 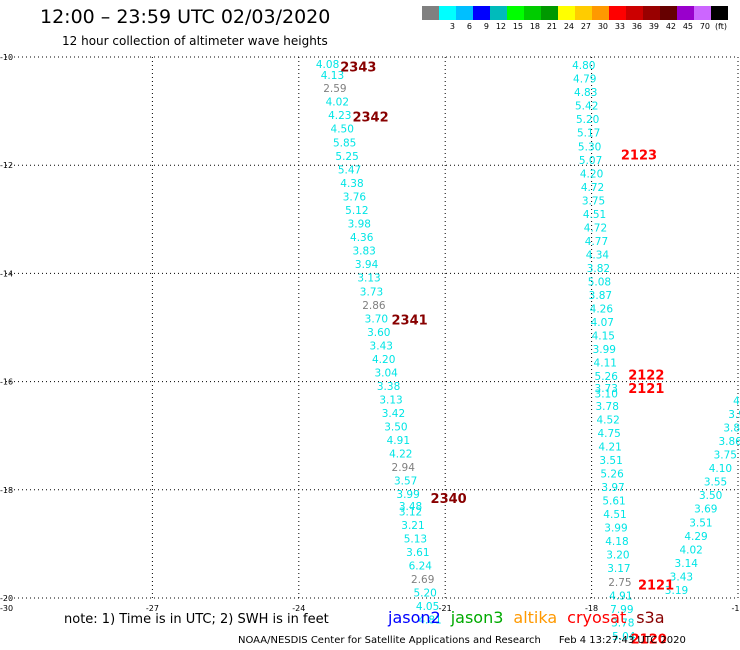 I want to click on wave-height-point: 3.12, so click(x=410, y=512).